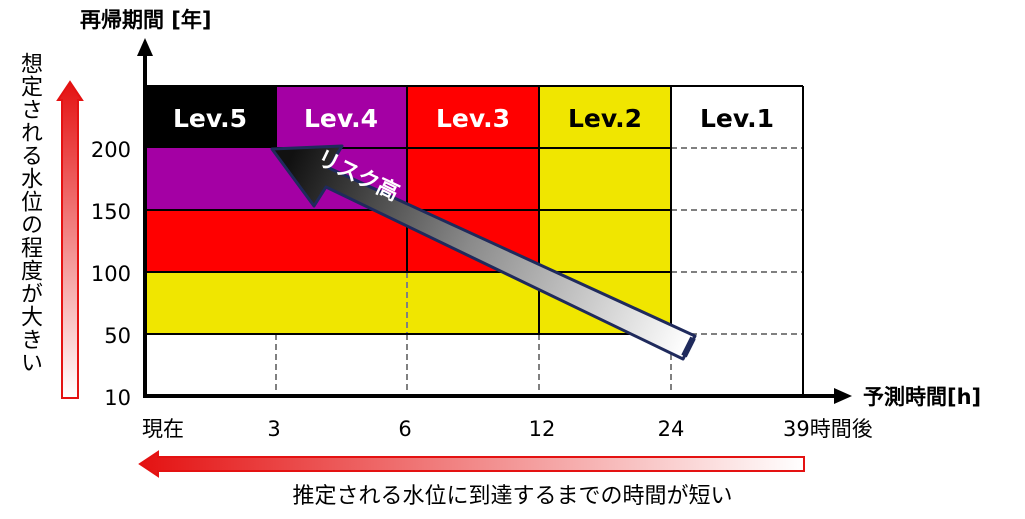 This screenshot has width=1025, height=519. Describe the element at coordinates (111, 150) in the screenshot. I see `y-tick-label: 200` at that location.